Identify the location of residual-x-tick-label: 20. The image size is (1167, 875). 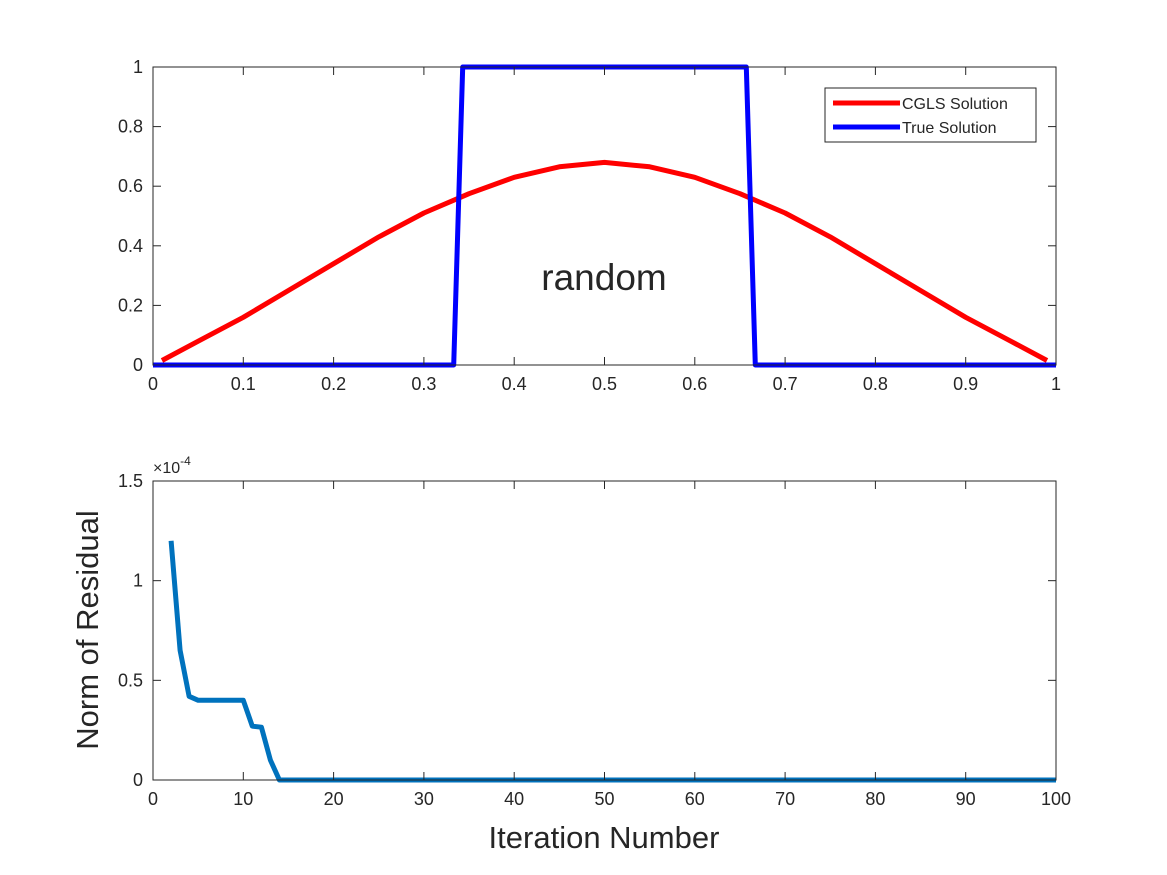
(334, 799).